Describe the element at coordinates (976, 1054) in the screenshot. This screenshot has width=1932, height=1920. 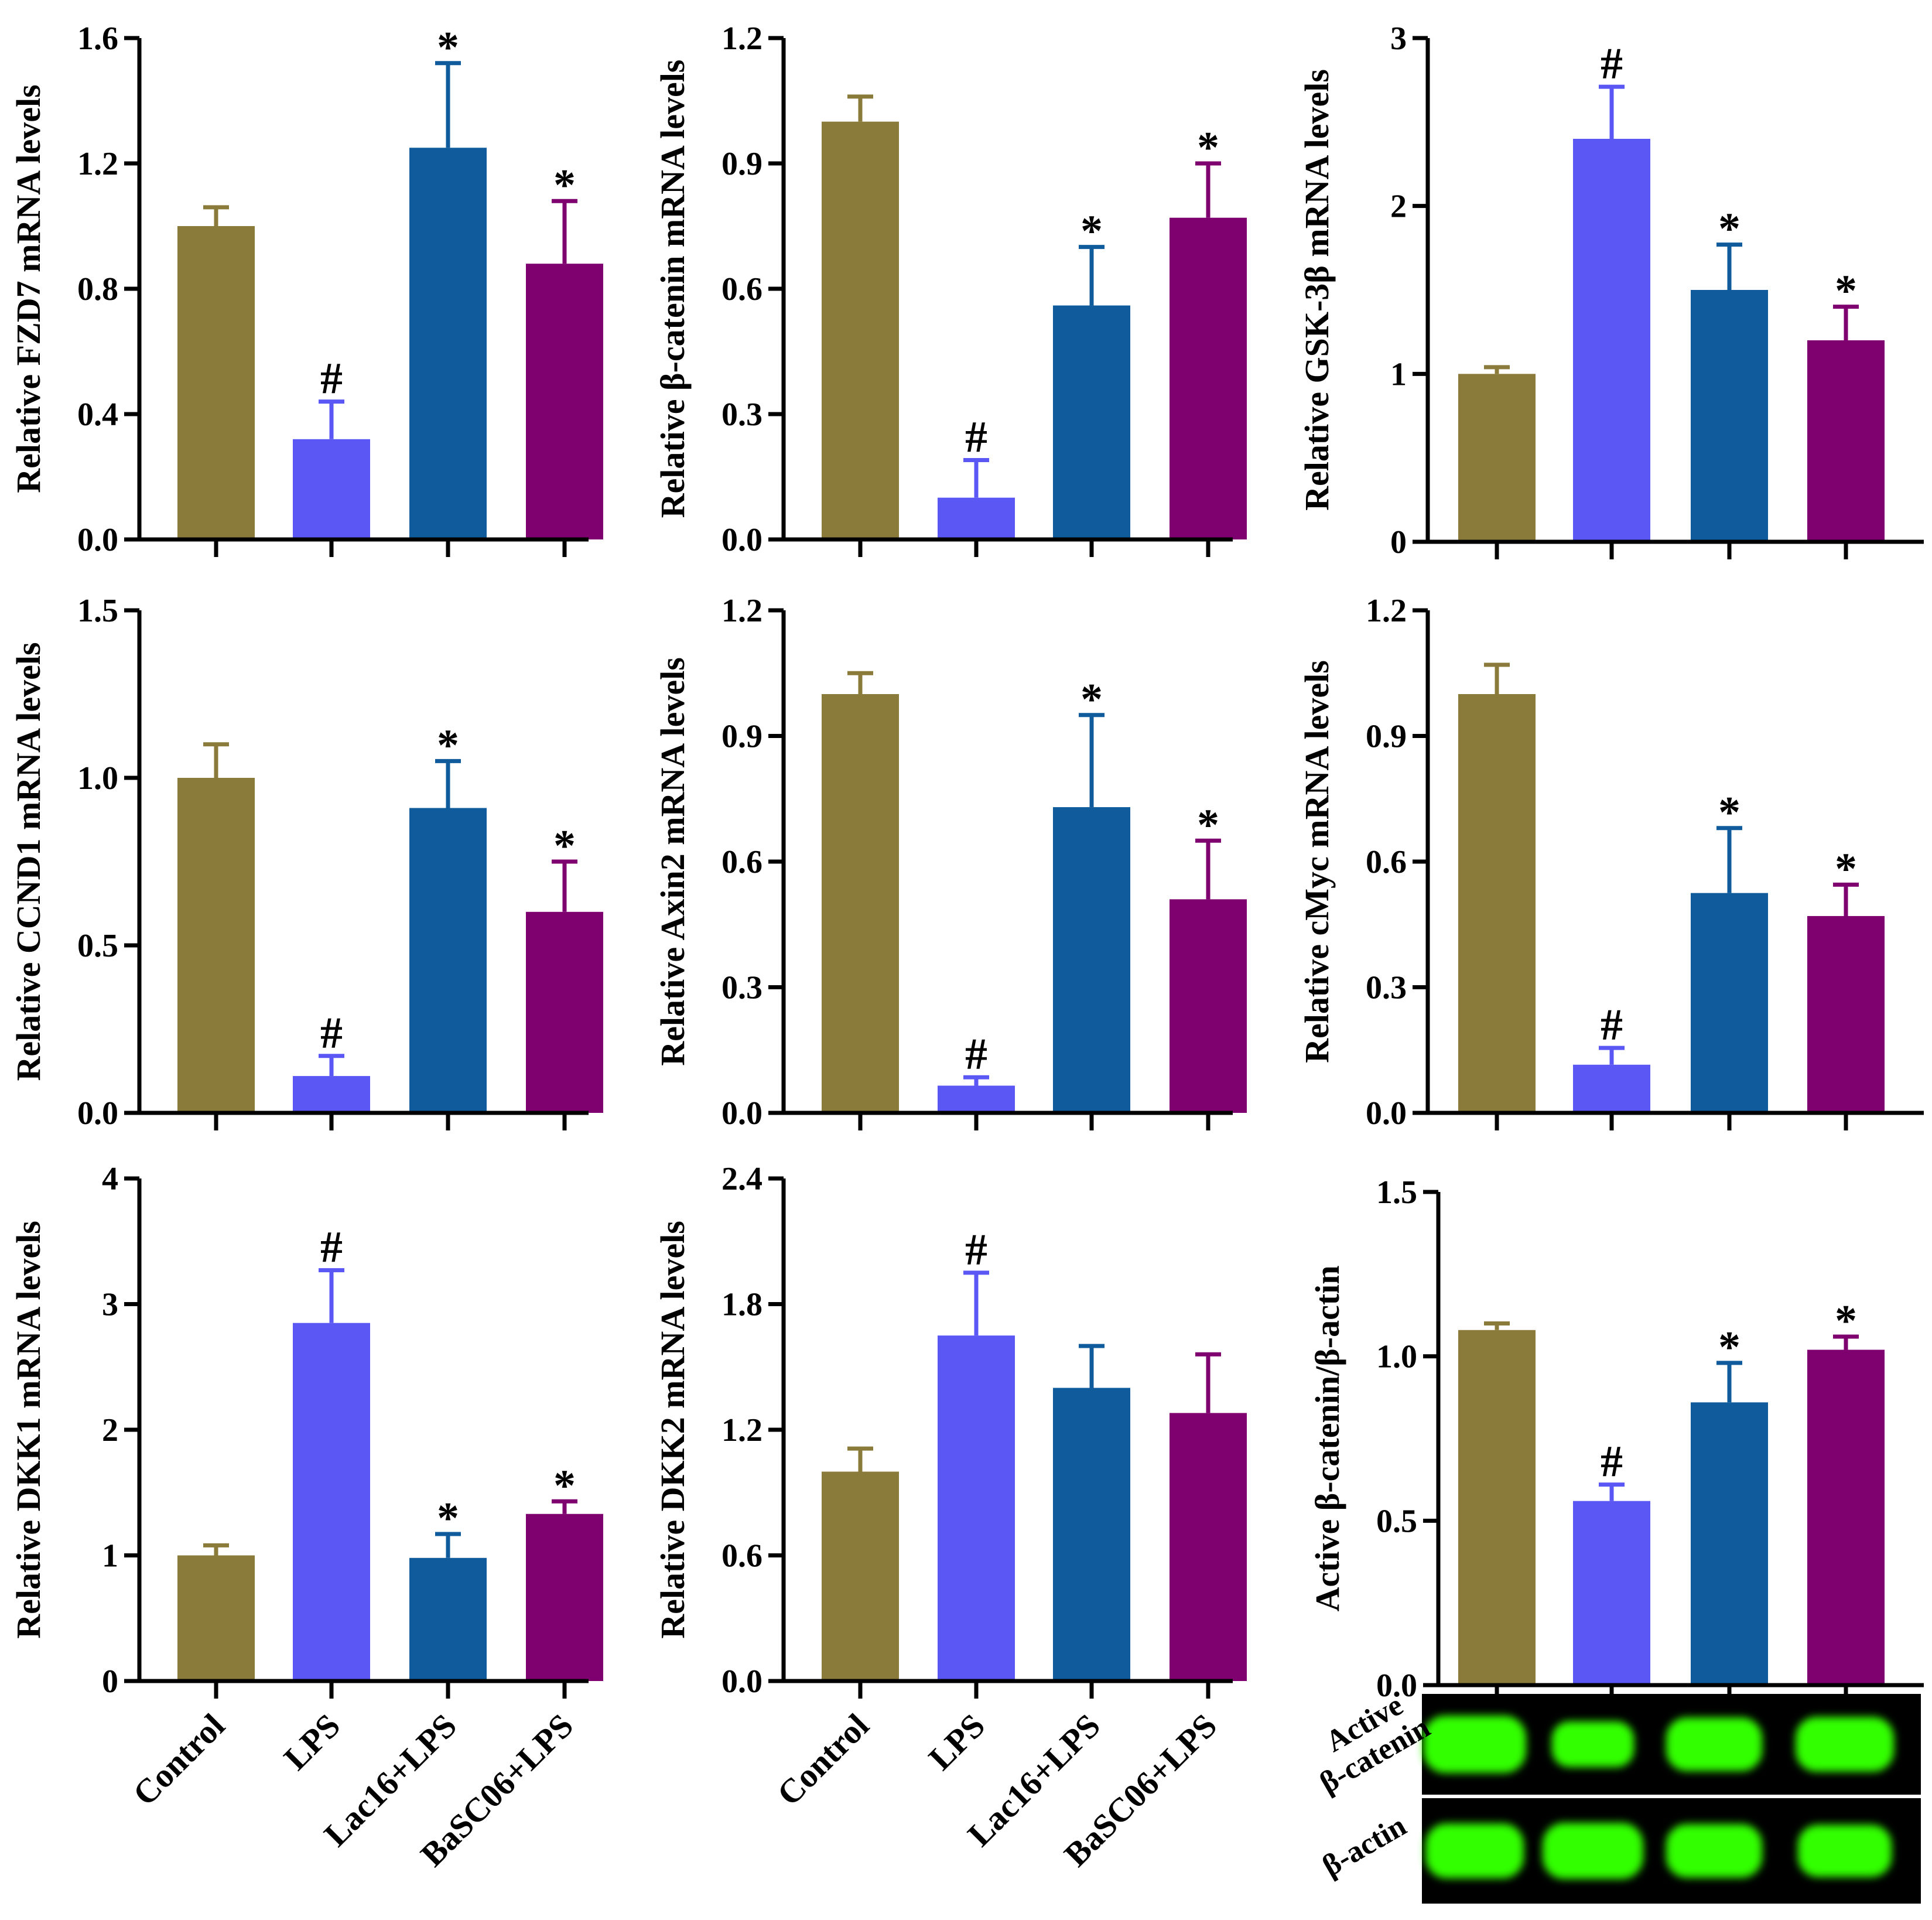
I see `significance-axin2-1: #` at that location.